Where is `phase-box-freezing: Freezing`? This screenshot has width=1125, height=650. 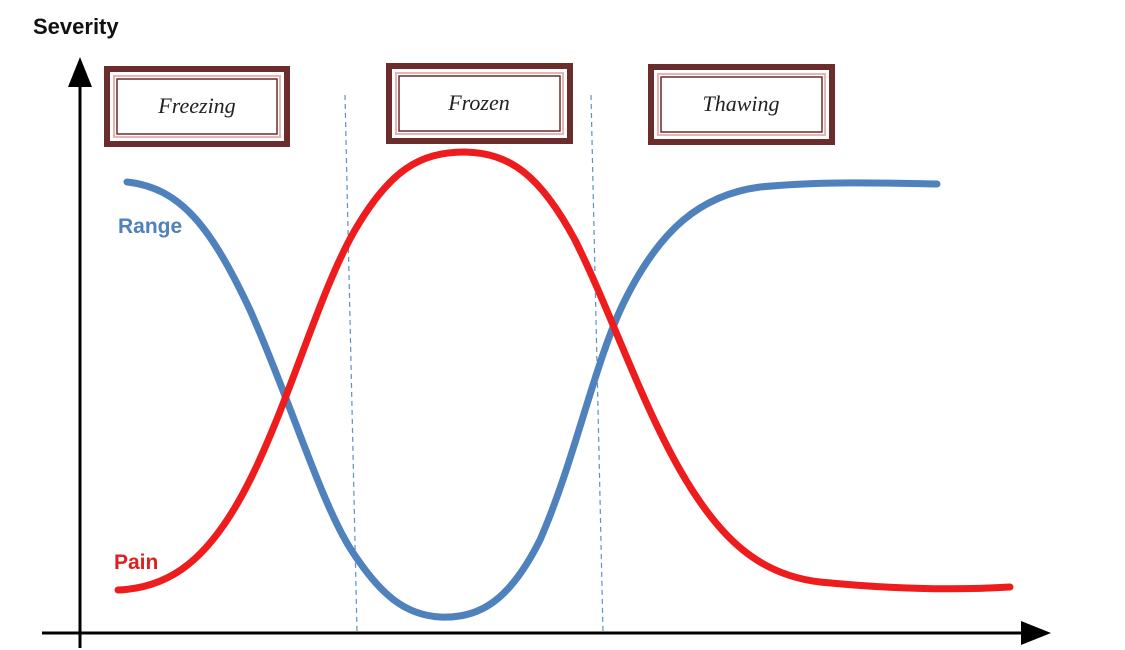 phase-box-freezing: Freezing is located at coordinates (197, 106).